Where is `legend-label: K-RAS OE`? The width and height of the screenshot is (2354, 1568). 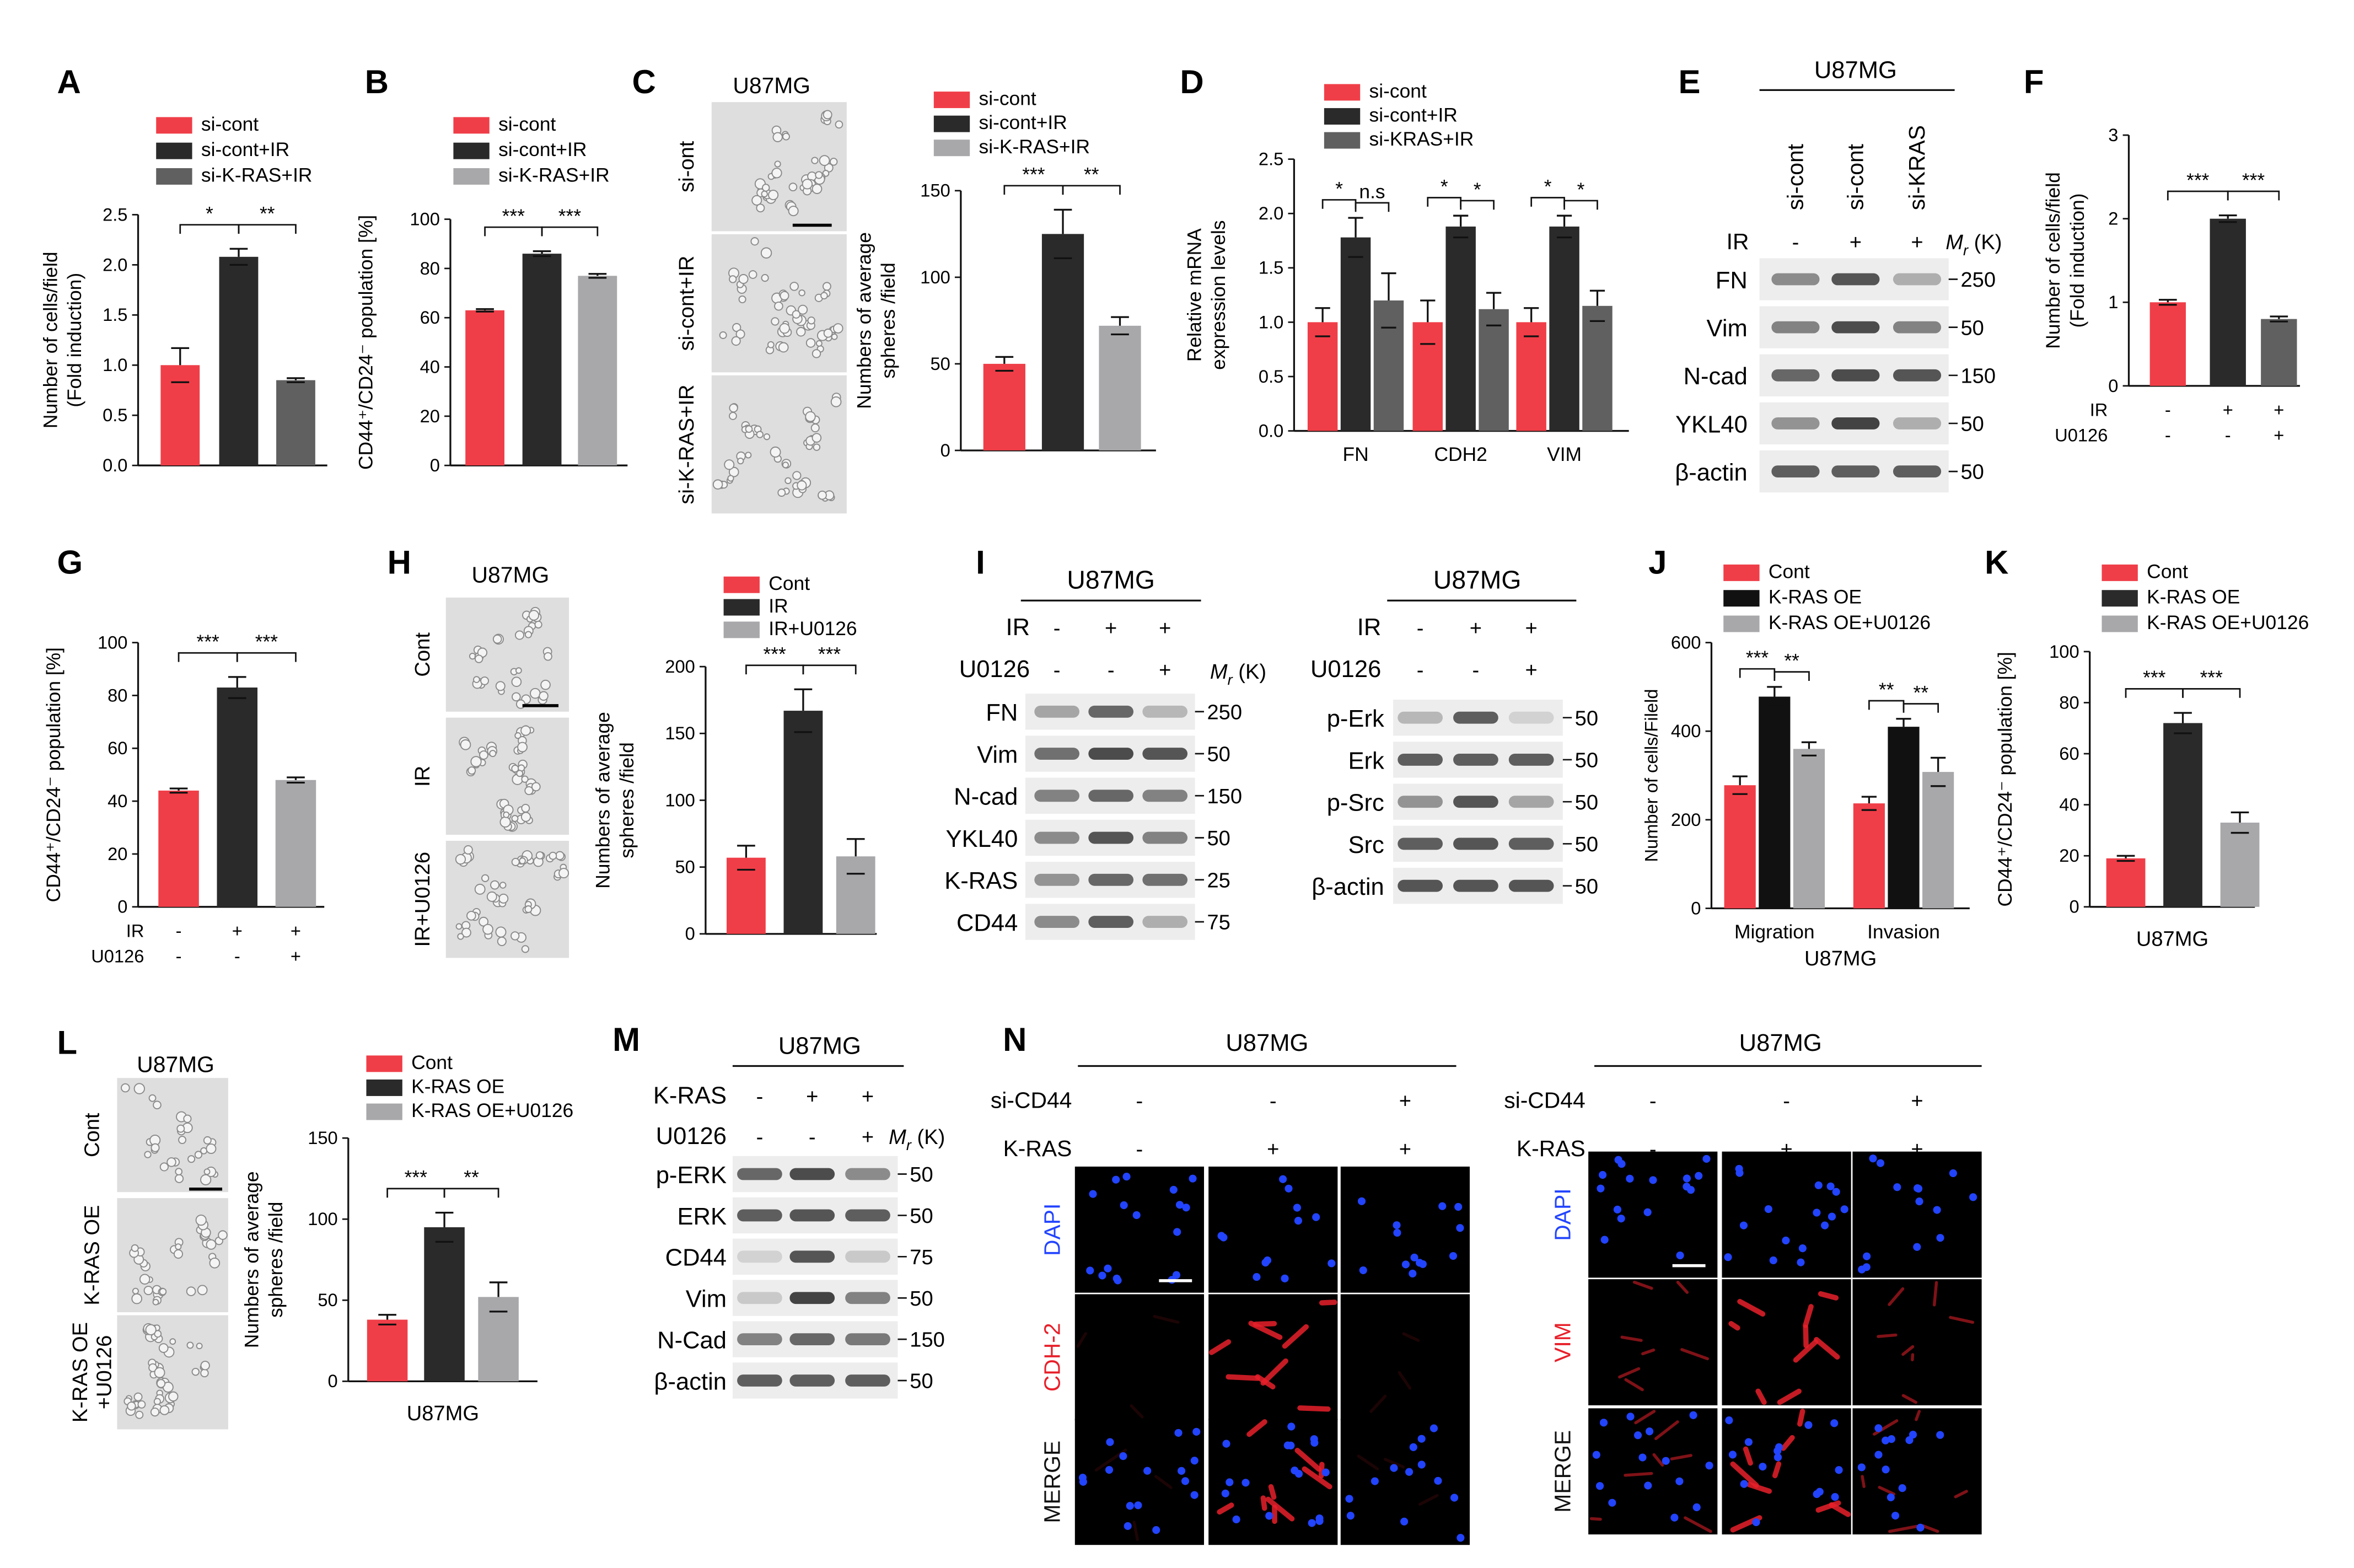
legend-label: K-RAS OE is located at coordinates (1816, 597).